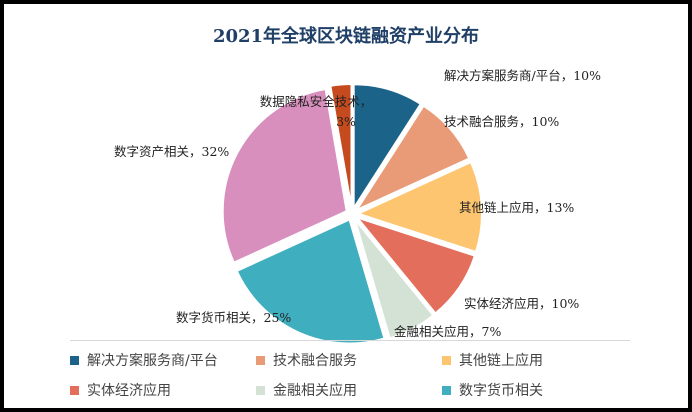 The width and height of the screenshot is (692, 412). What do you see at coordinates (501, 361) in the screenshot?
I see `legend-label: 其他链上应用` at bounding box center [501, 361].